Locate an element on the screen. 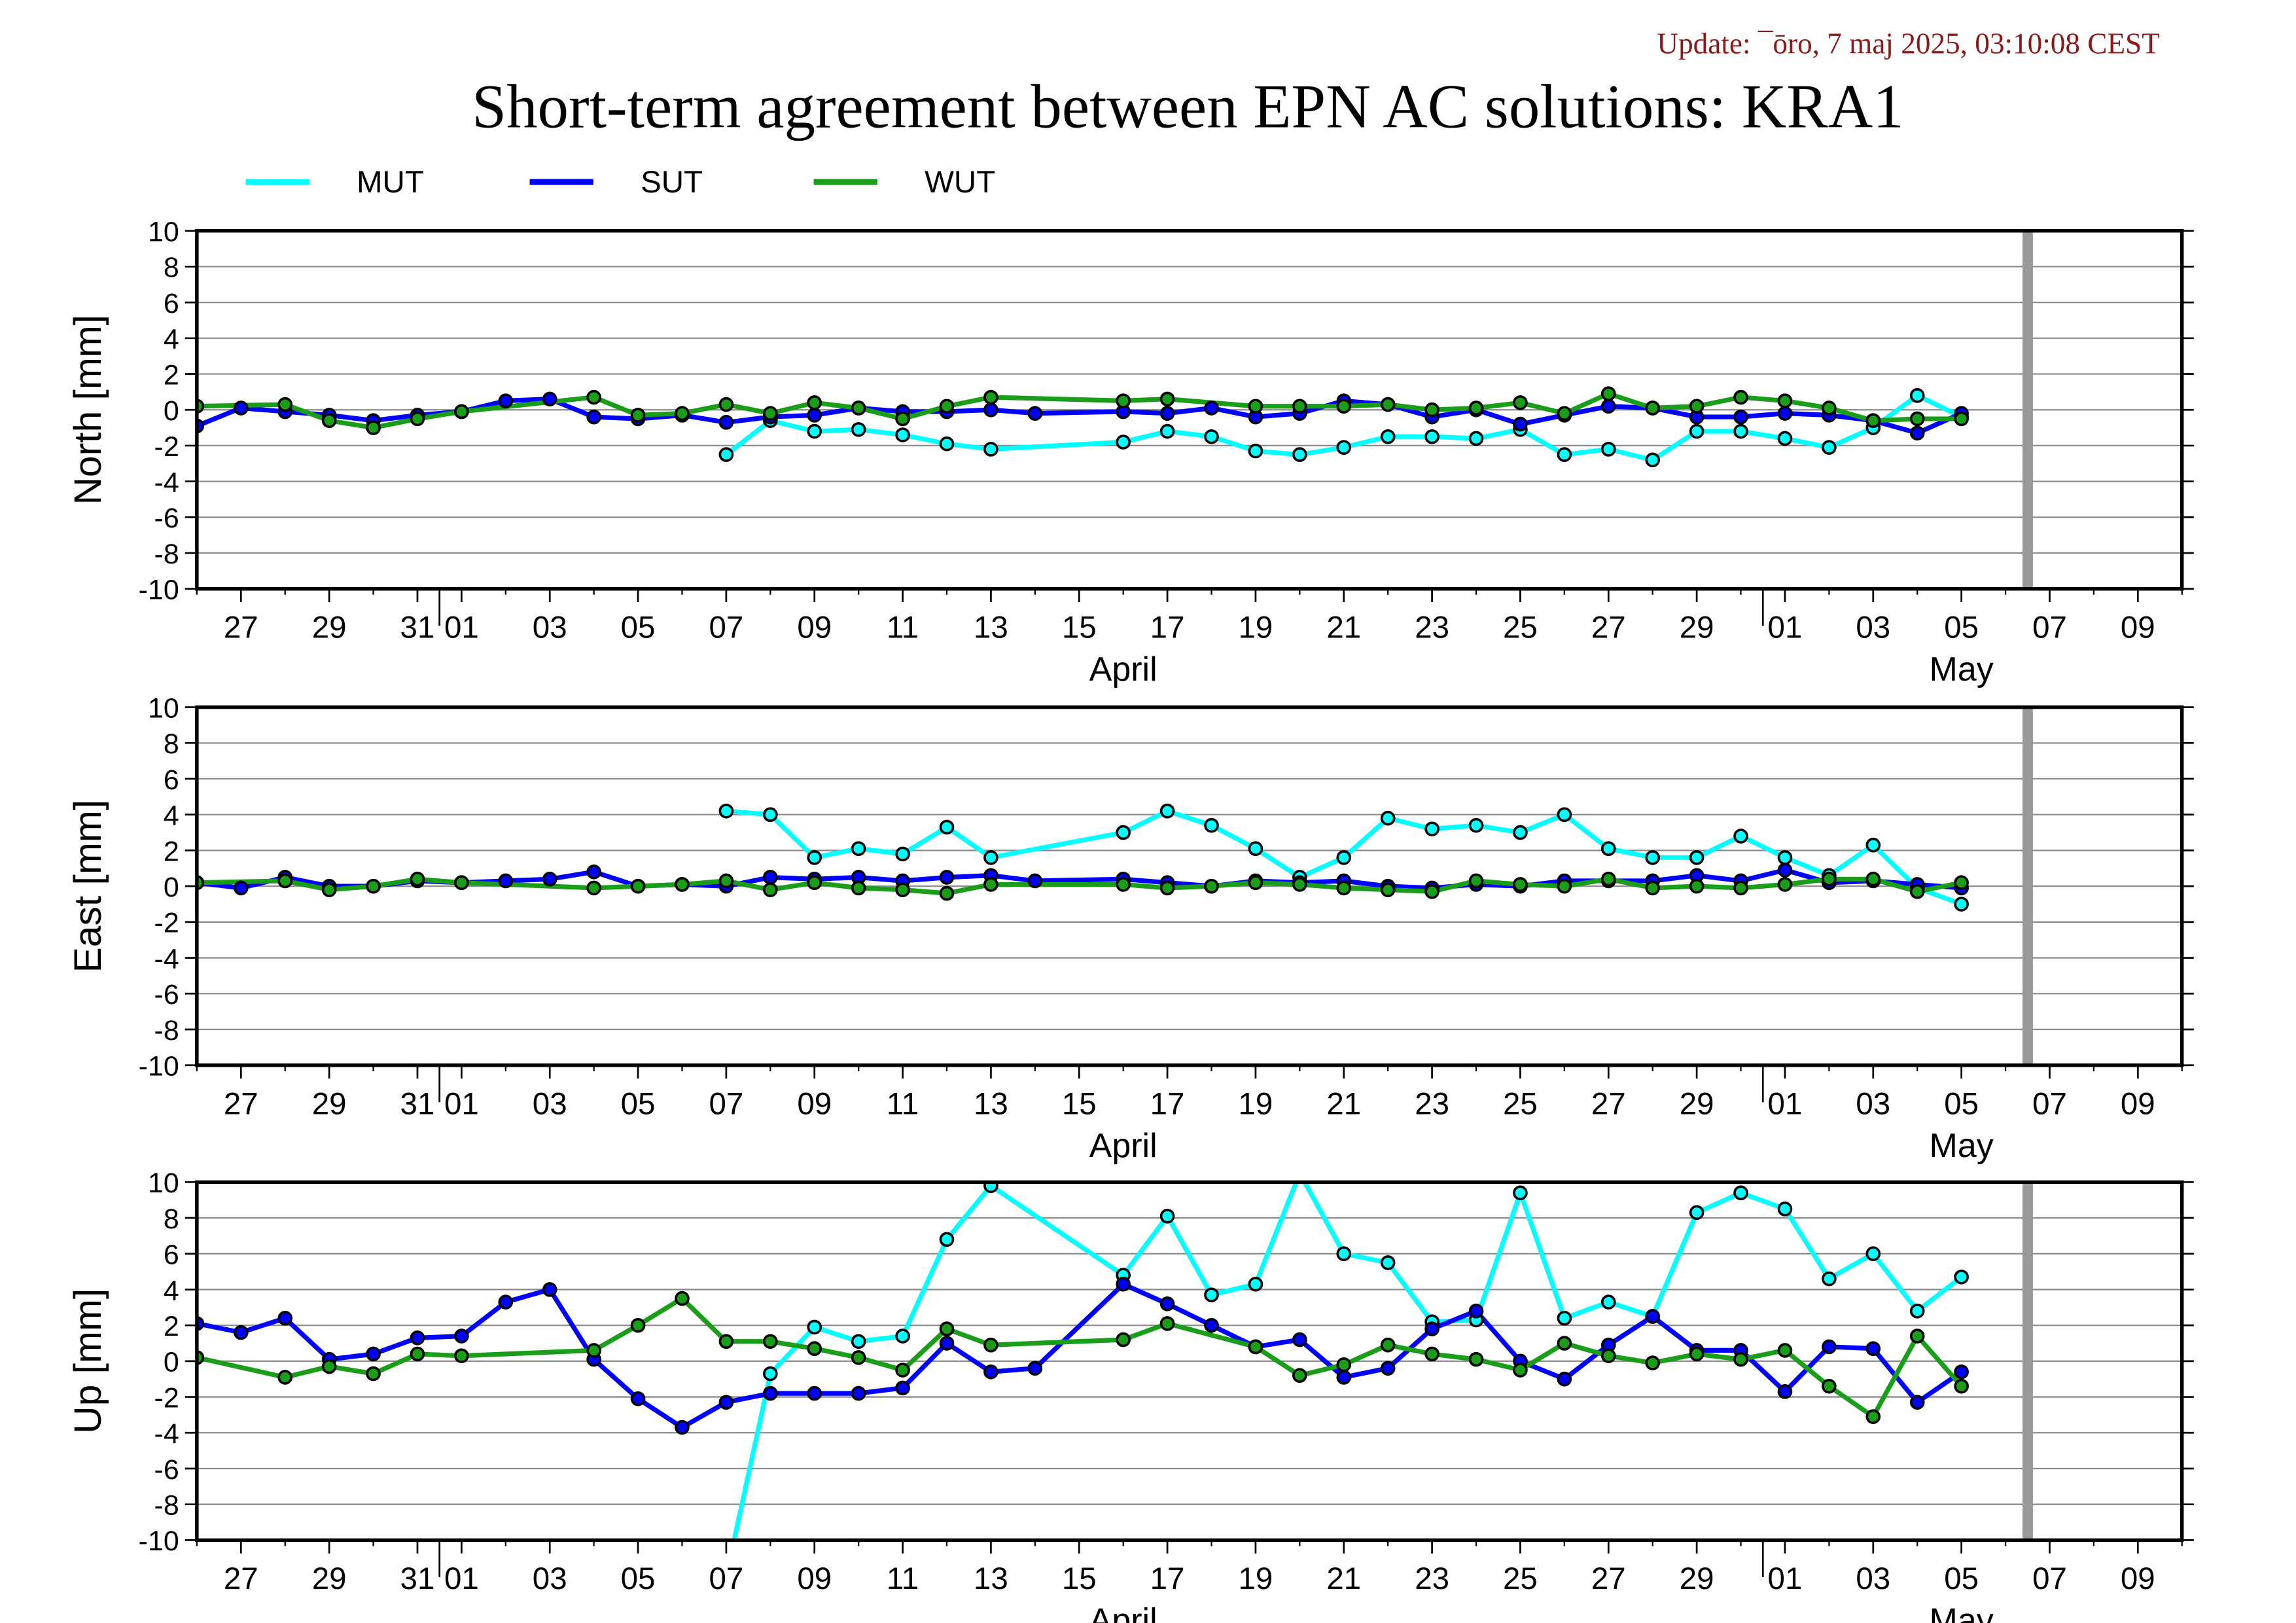  x-tick-label: 01 is located at coordinates (1785, 627).